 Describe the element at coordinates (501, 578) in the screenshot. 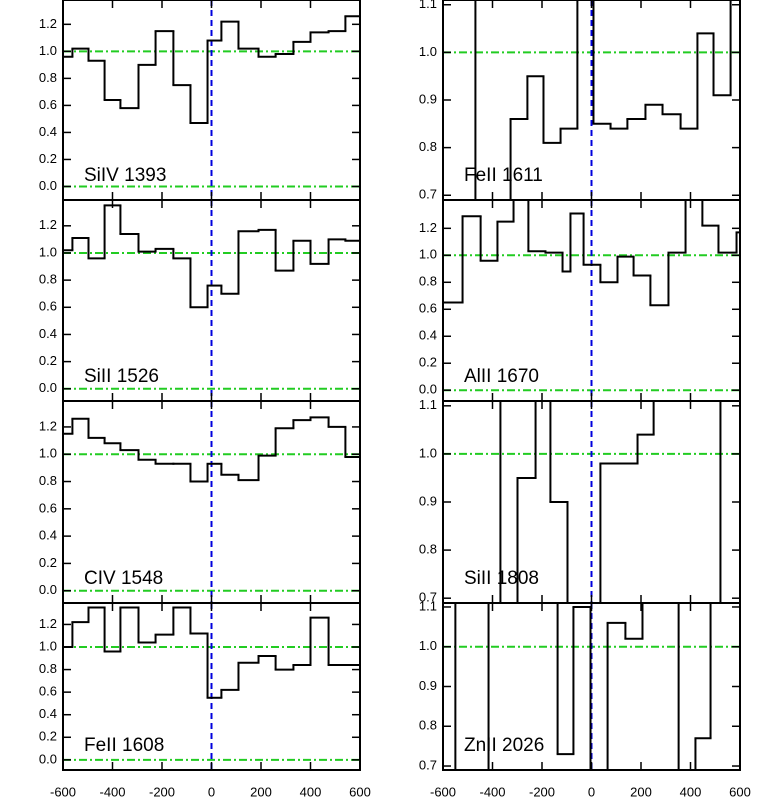

I see `panel-label: SiII 1808` at that location.